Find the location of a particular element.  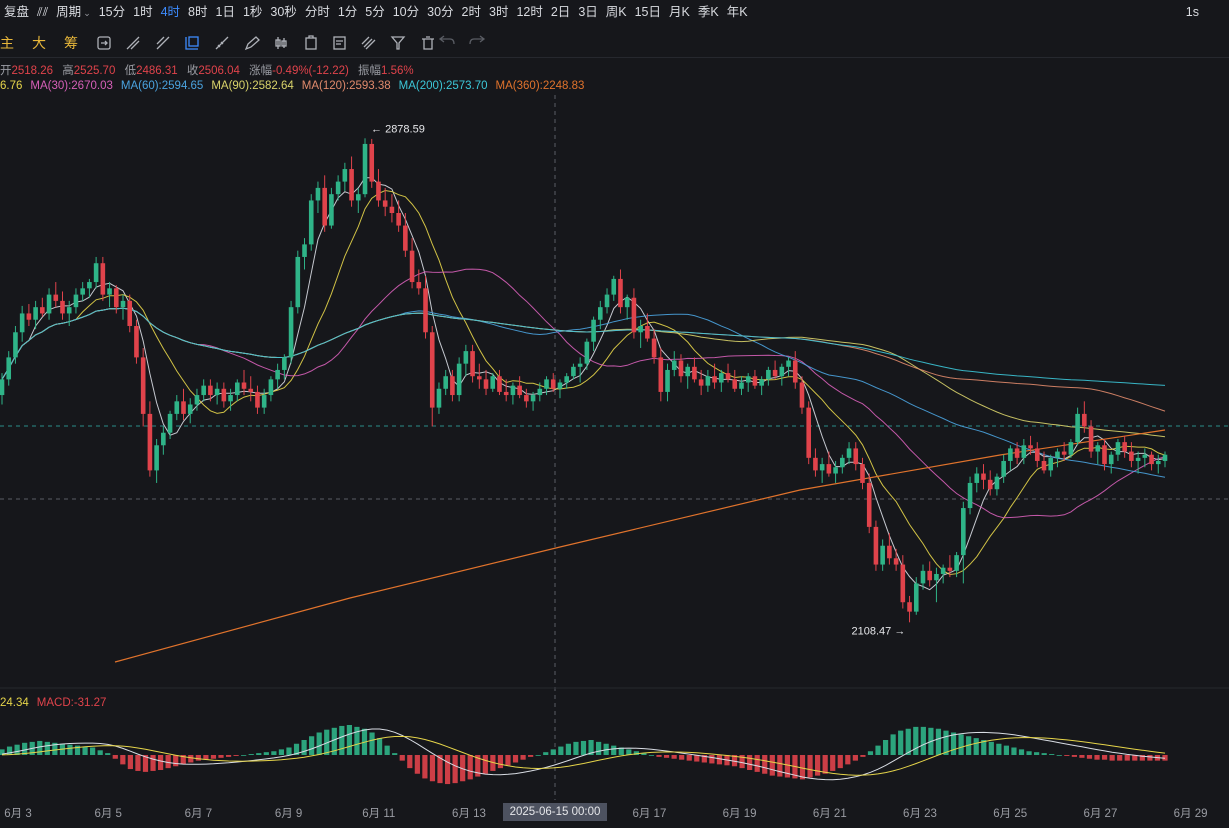

magnet-icon is located at coordinates (368, 43).